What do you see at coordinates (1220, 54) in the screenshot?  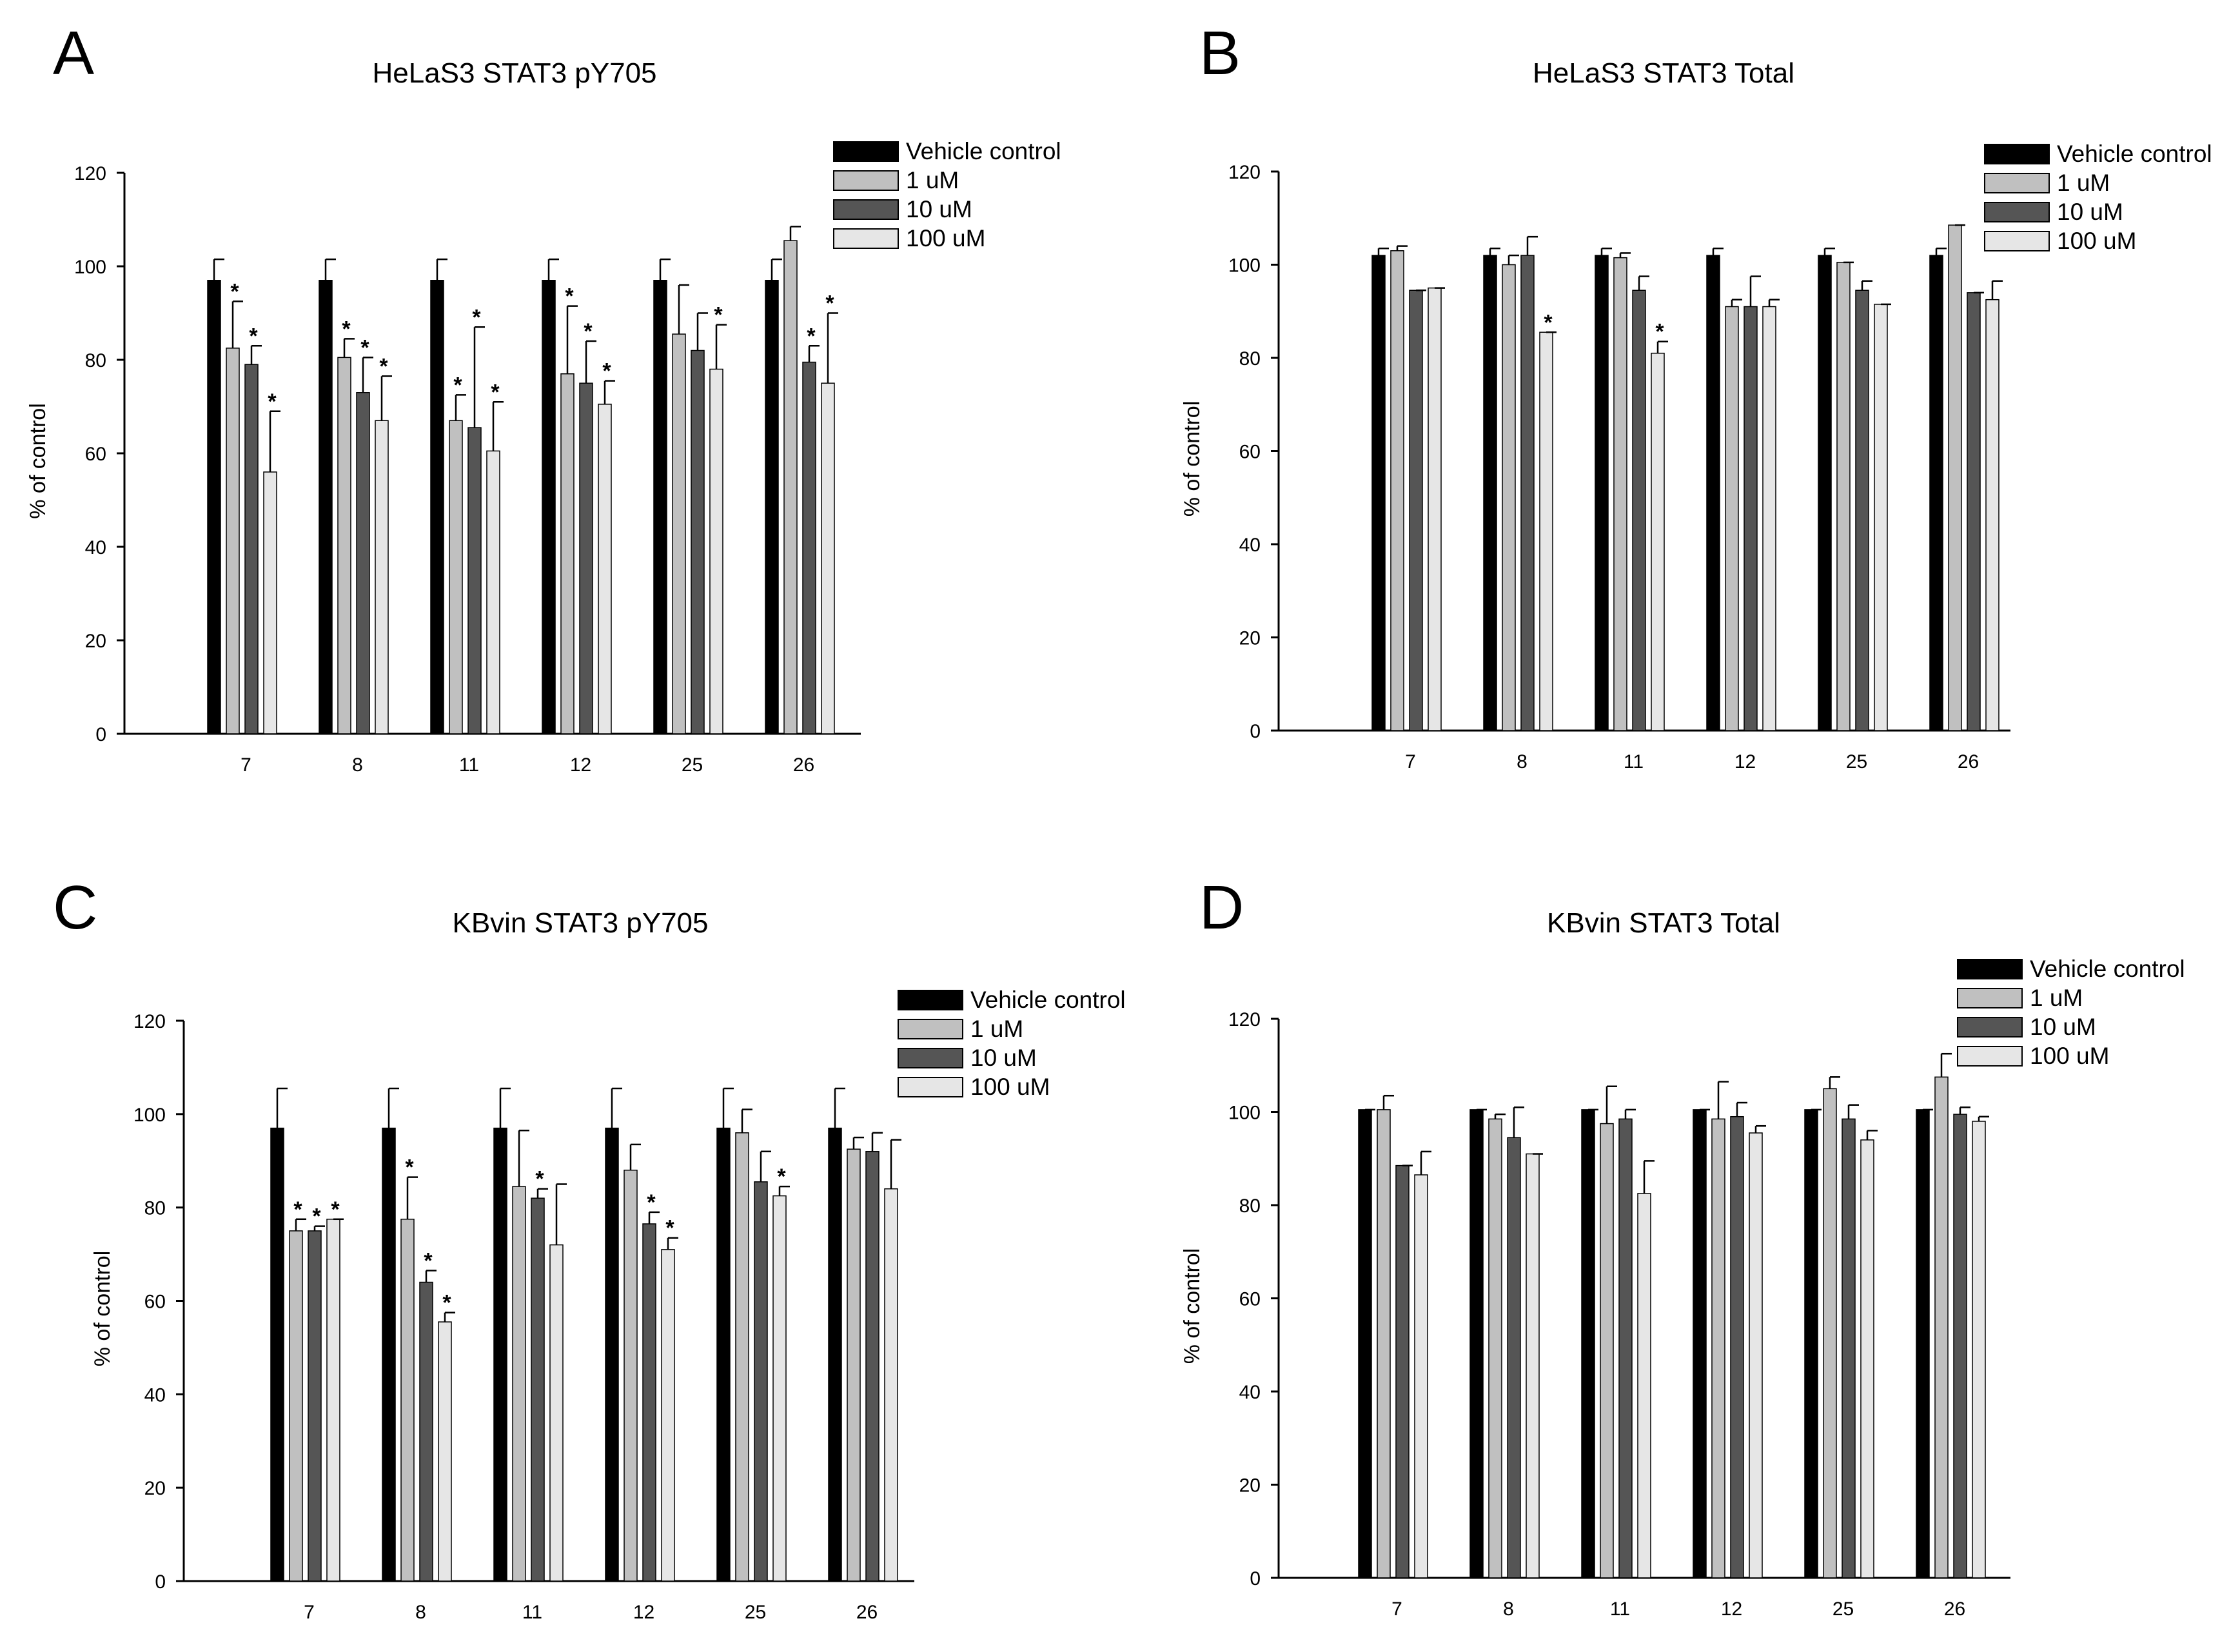 I see `panel-letter: B` at bounding box center [1220, 54].